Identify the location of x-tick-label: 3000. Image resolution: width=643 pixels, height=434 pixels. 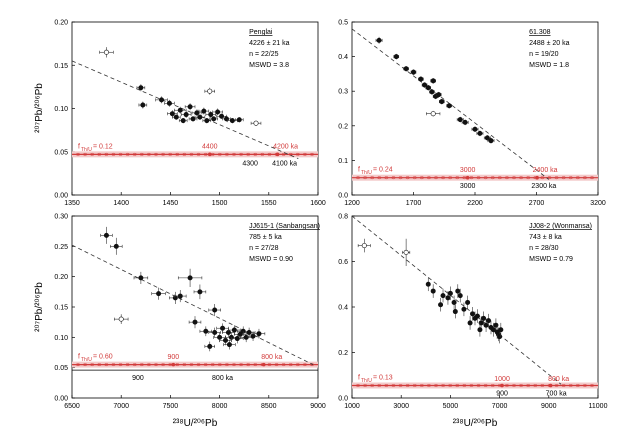
(401, 406).